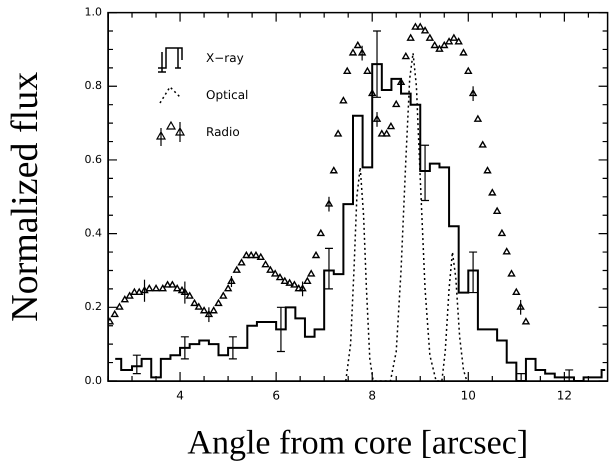 The height and width of the screenshot is (469, 613). Describe the element at coordinates (372, 395) in the screenshot. I see `x-tick-label: 8` at that location.